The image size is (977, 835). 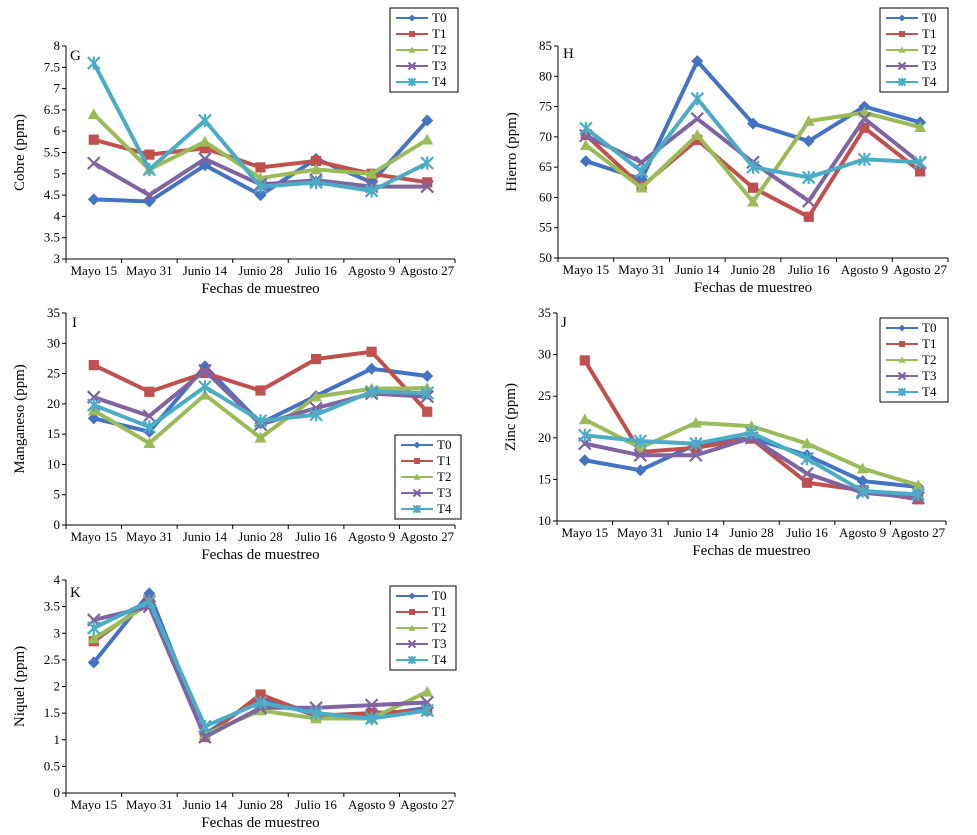 What do you see at coordinates (53, 342) in the screenshot?
I see `y-tick-label: 30` at bounding box center [53, 342].